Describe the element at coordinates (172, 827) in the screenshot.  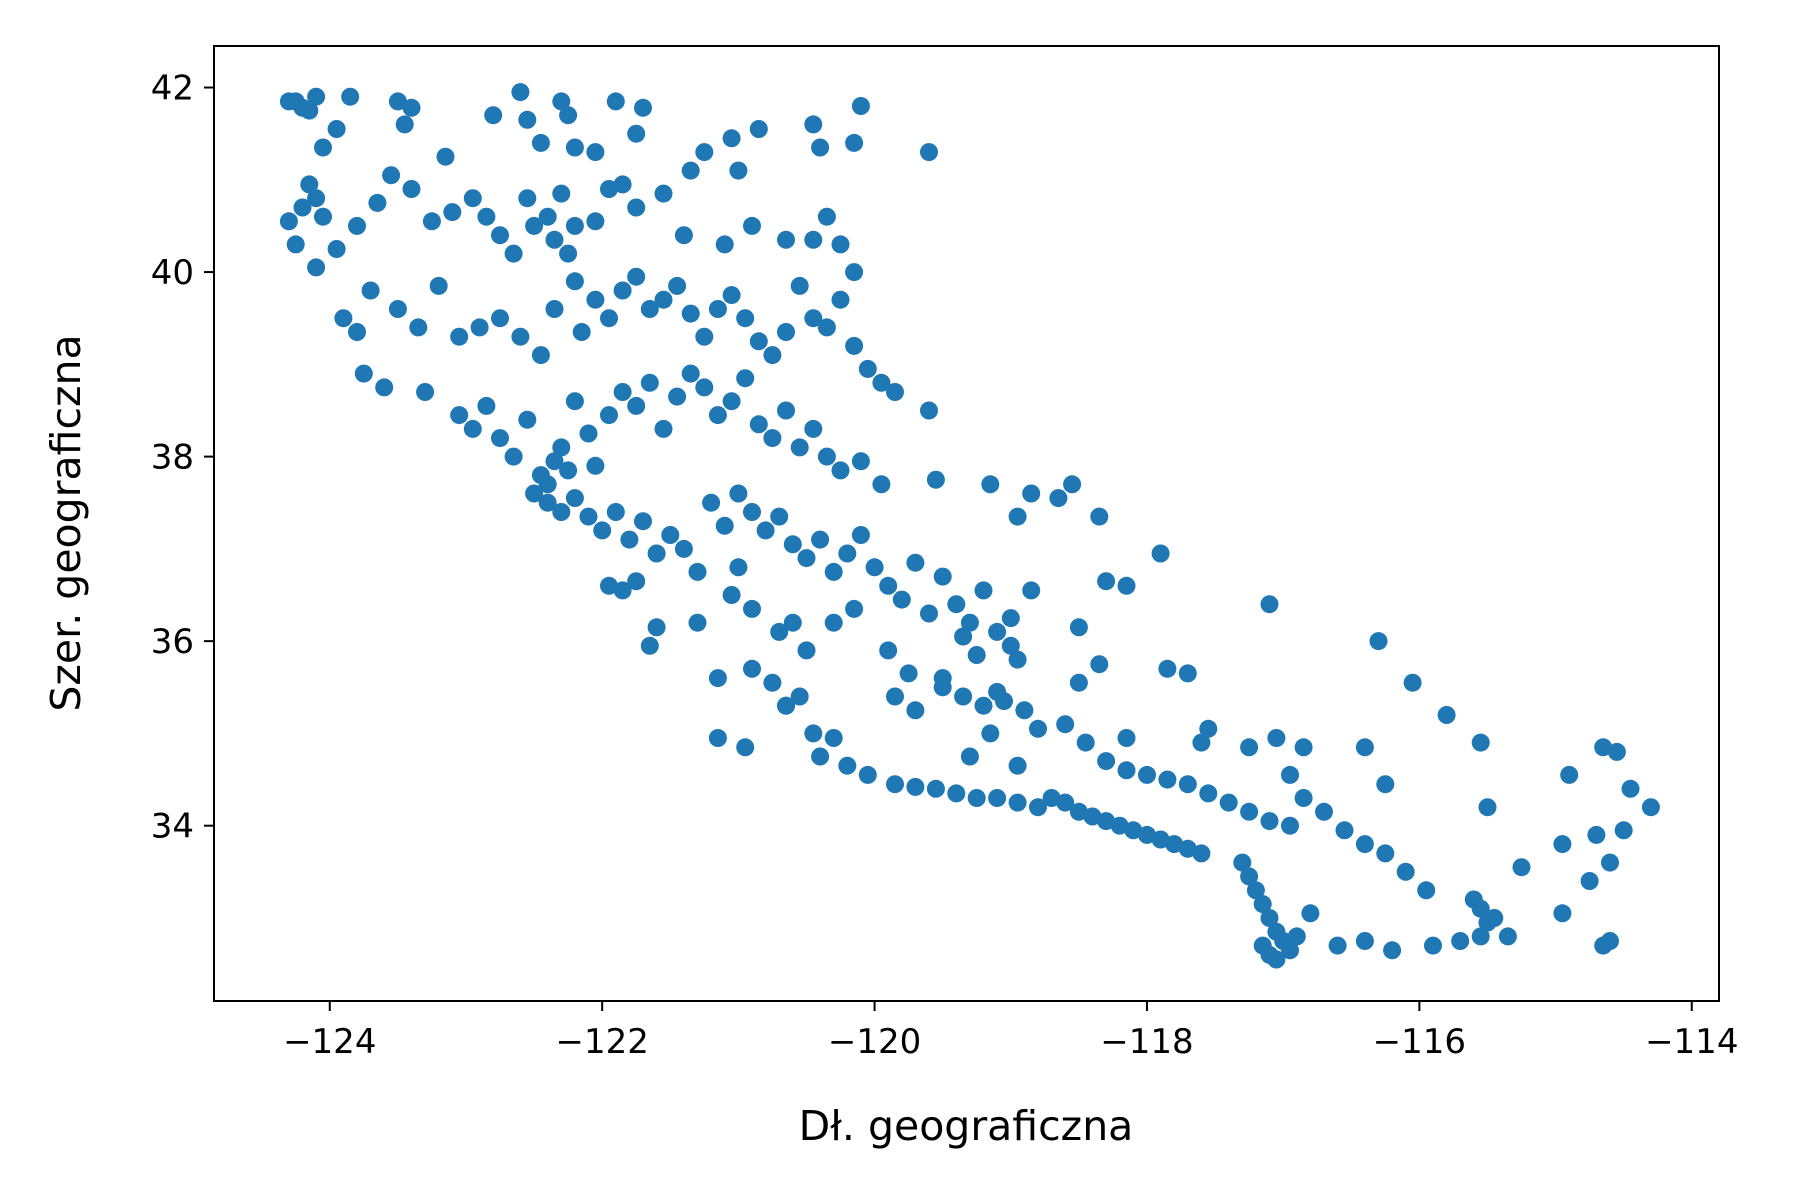
I see `y-tick-label: 34` at that location.